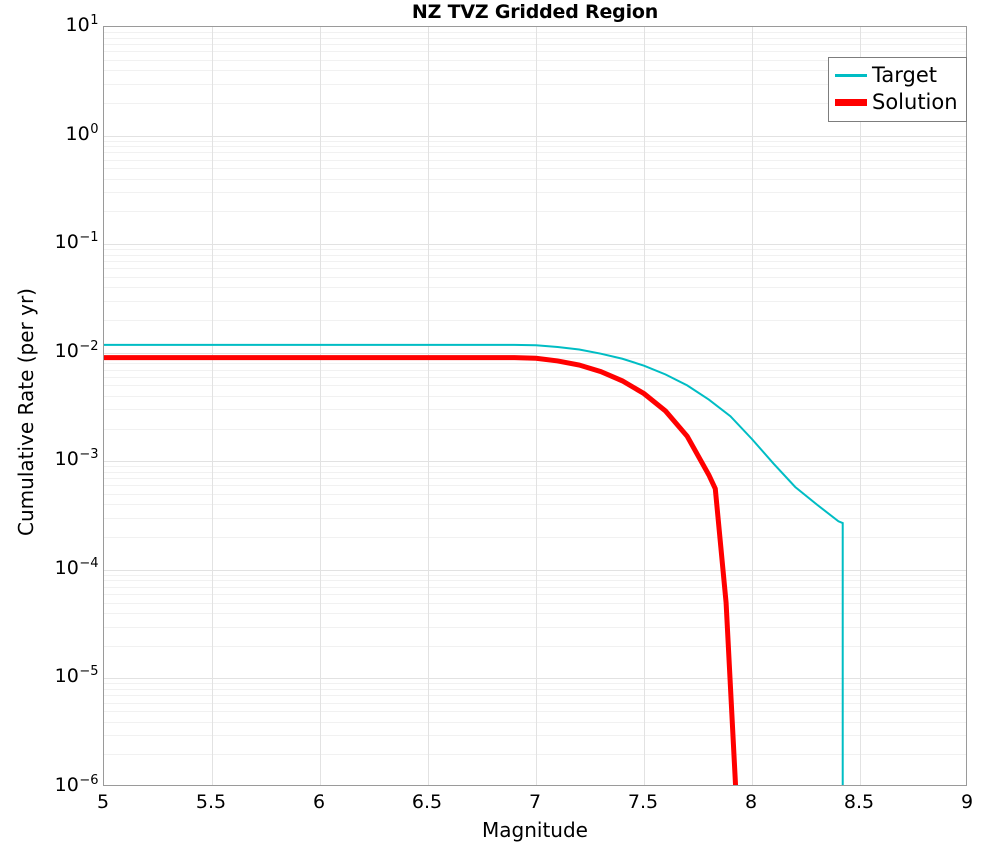 The image size is (1000, 850). I want to click on x-tick-label: 6.5, so click(427, 802).